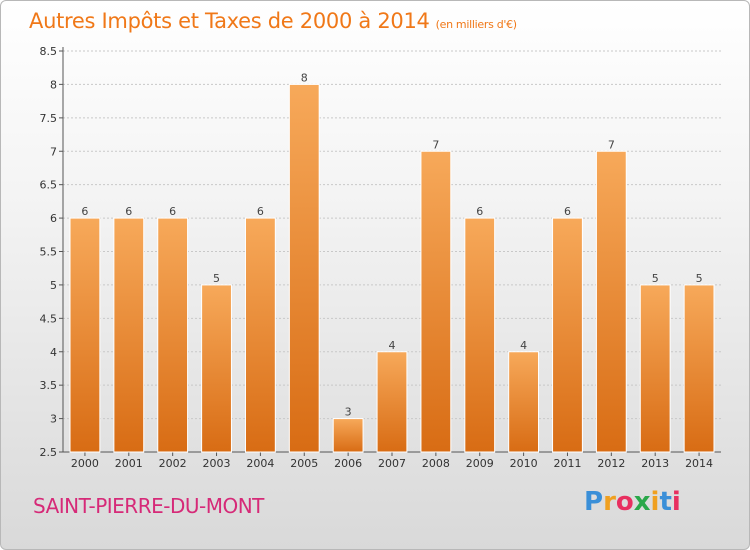 The height and width of the screenshot is (550, 750). What do you see at coordinates (304, 463) in the screenshot?
I see `x-tick-label: 2005` at bounding box center [304, 463].